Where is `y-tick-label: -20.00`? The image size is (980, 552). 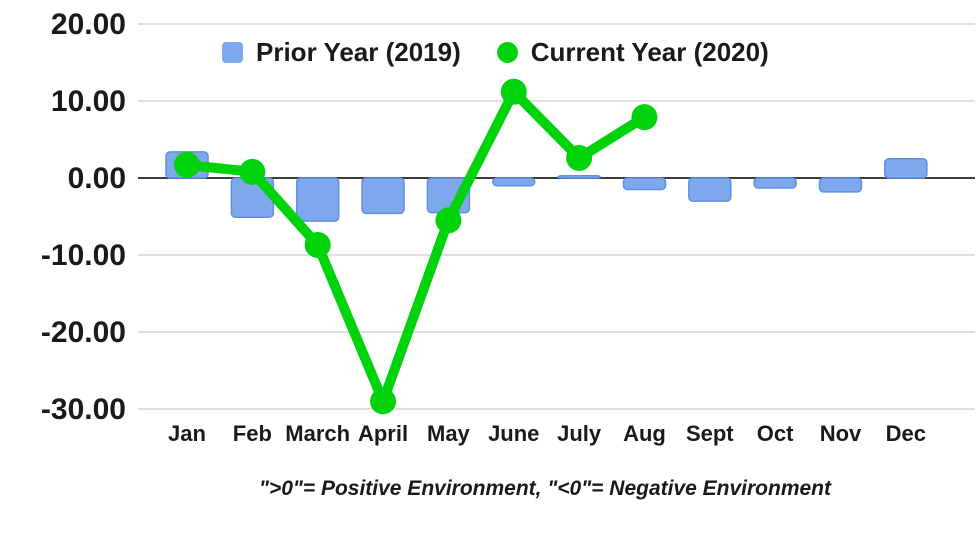
y-tick-label: -20.00 is located at coordinates (83, 332).